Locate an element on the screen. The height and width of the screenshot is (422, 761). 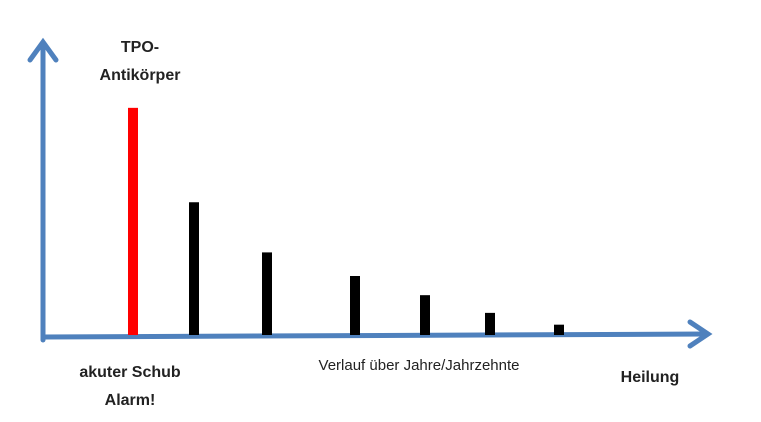
x-axis is located at coordinates (374, 335).